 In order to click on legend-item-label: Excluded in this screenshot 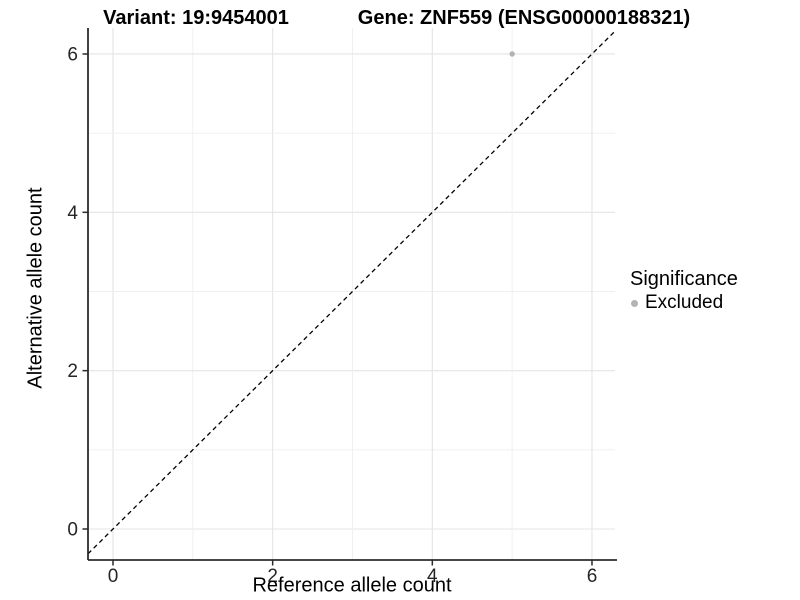, I will do `click(684, 302)`.